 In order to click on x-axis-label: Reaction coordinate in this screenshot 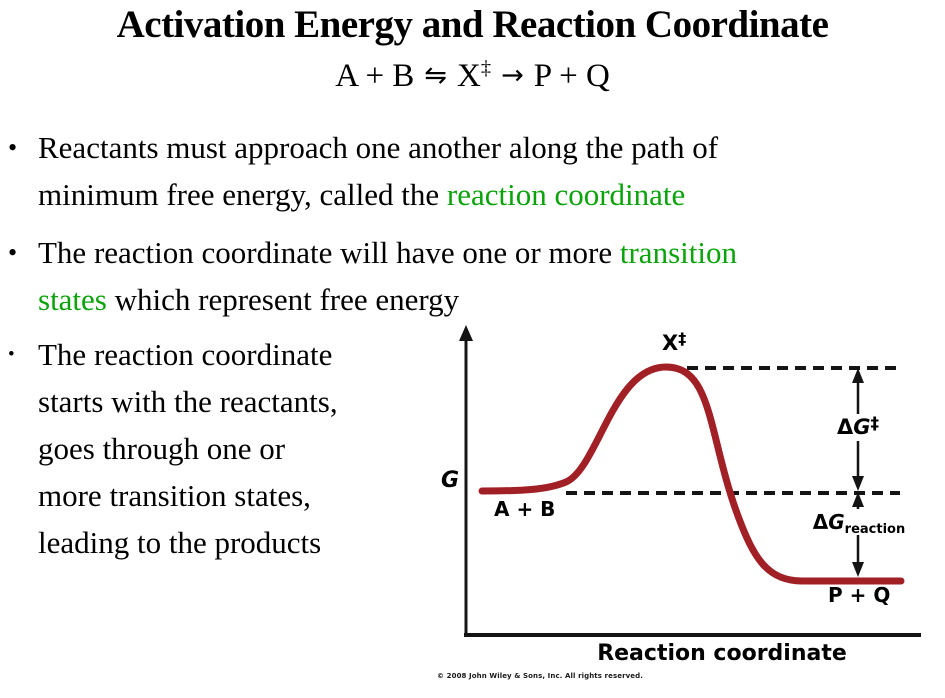, I will do `click(722, 653)`.